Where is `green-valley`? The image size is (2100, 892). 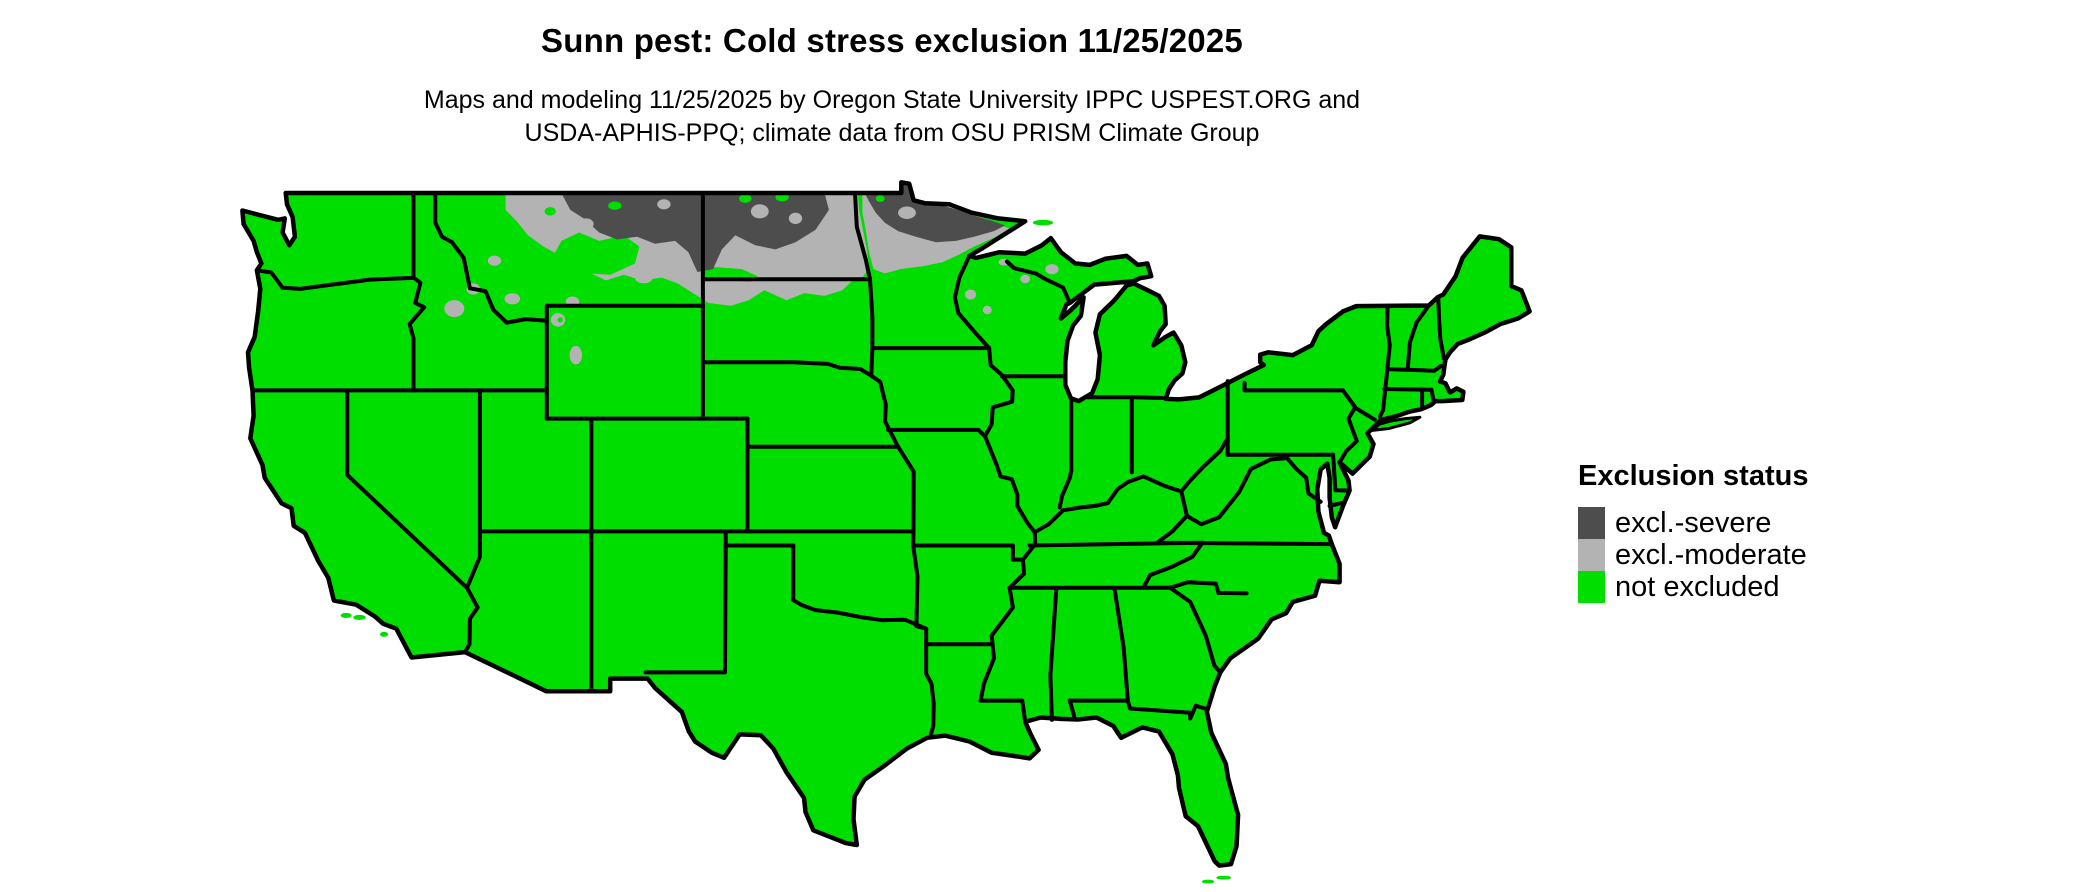 green-valley is located at coordinates (596, 253).